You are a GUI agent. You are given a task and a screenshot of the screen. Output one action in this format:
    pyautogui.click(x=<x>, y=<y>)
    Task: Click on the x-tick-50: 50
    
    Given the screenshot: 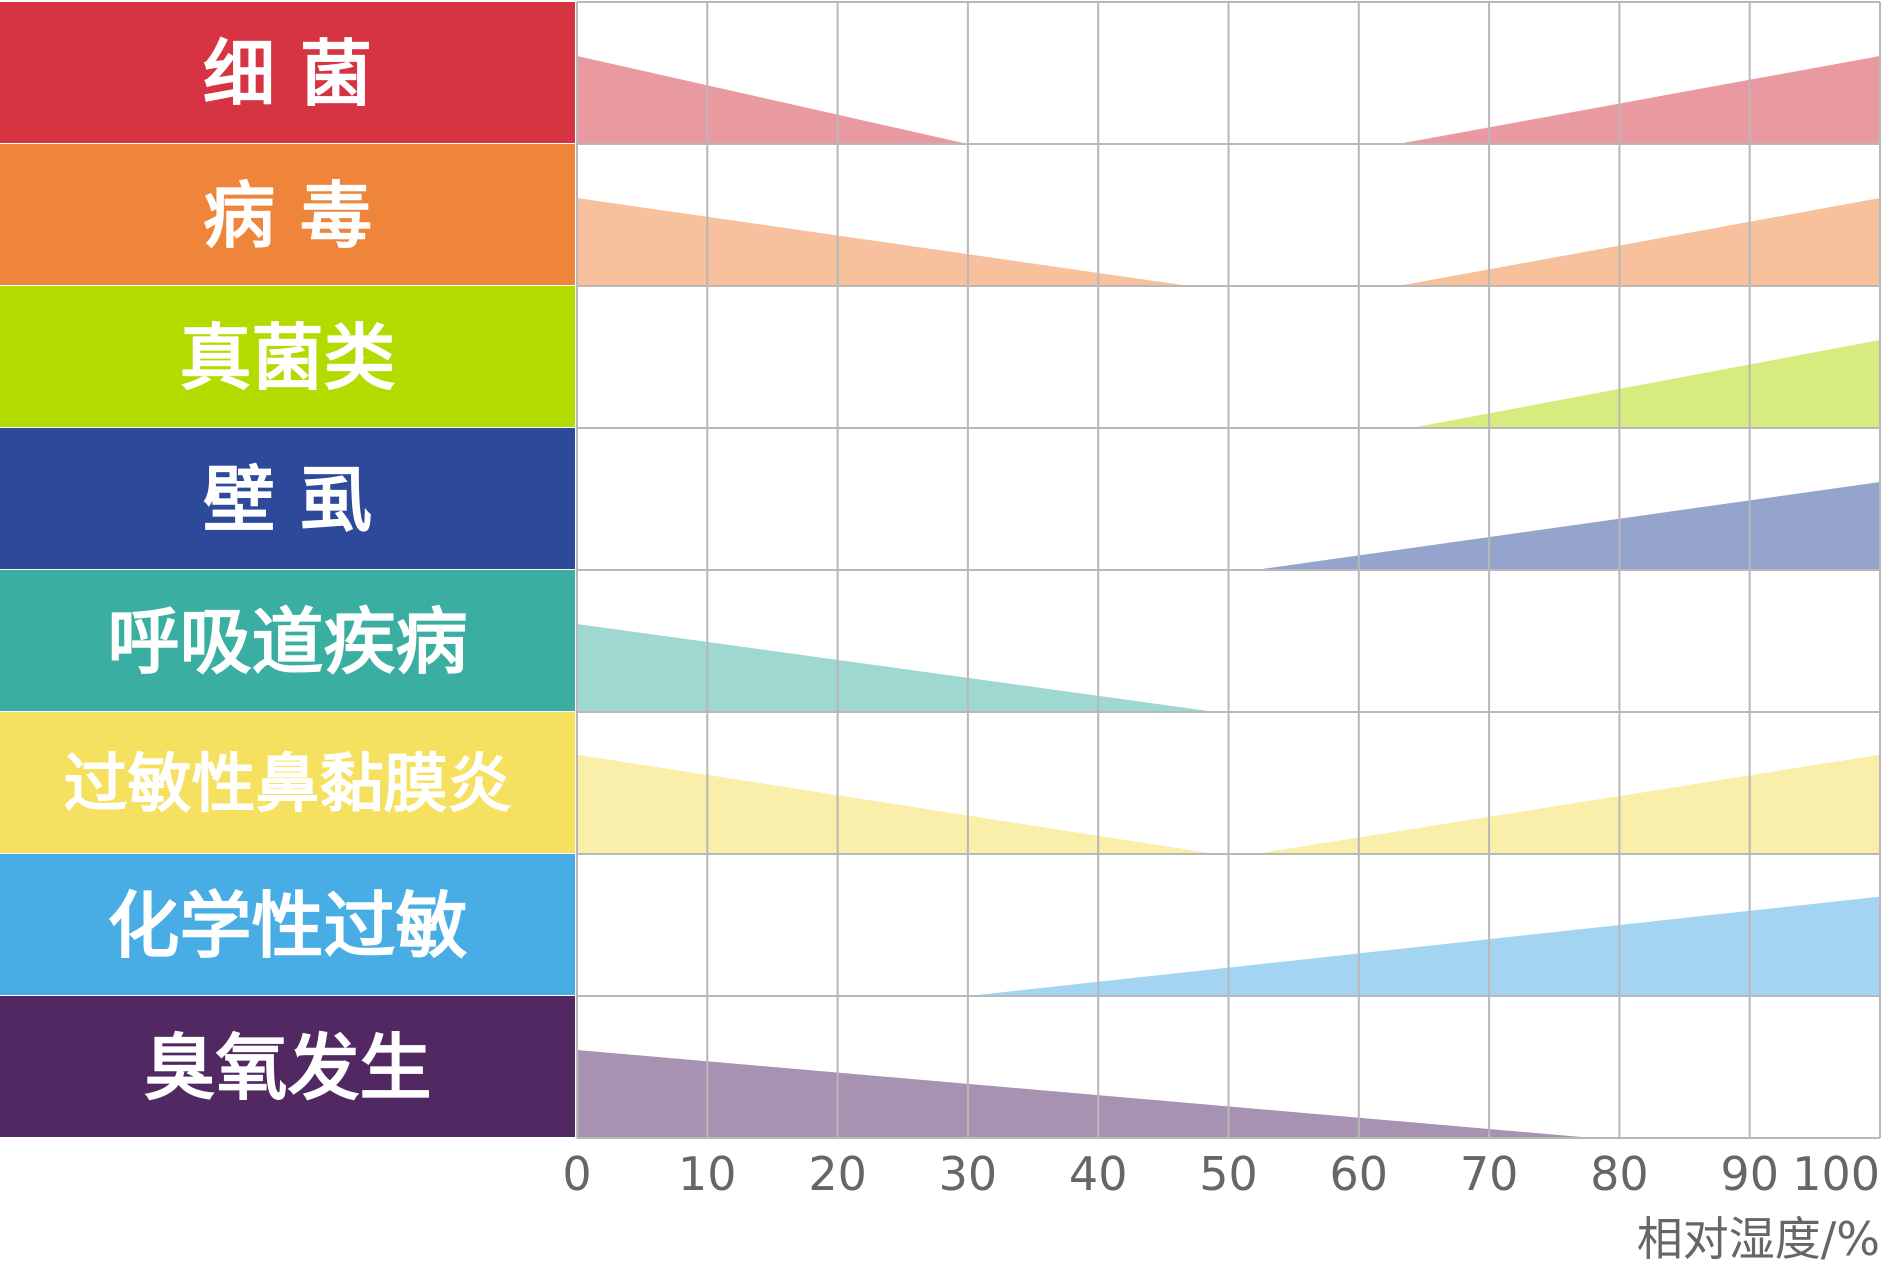 What is the action you would take?
    pyautogui.click(x=1228, y=1174)
    